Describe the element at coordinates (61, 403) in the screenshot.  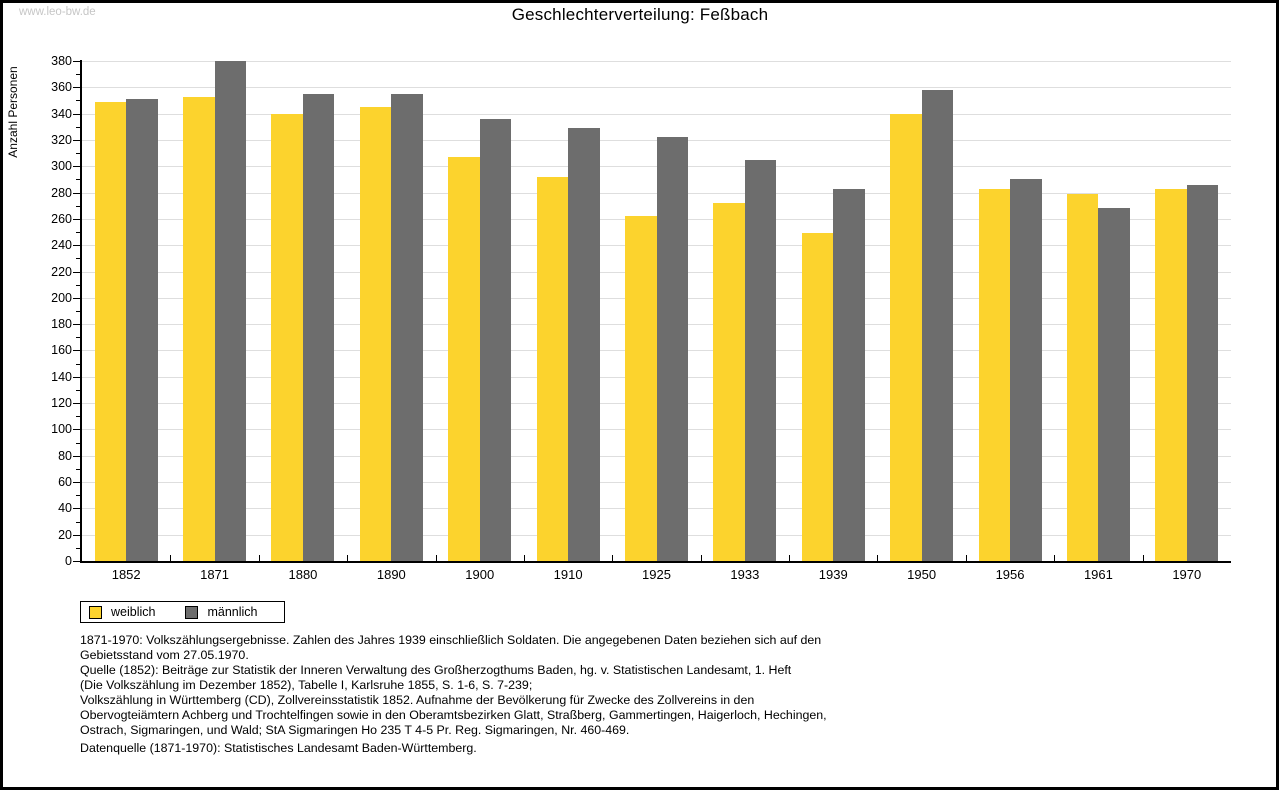
I see `y-axis-tick-label: 120` at that location.